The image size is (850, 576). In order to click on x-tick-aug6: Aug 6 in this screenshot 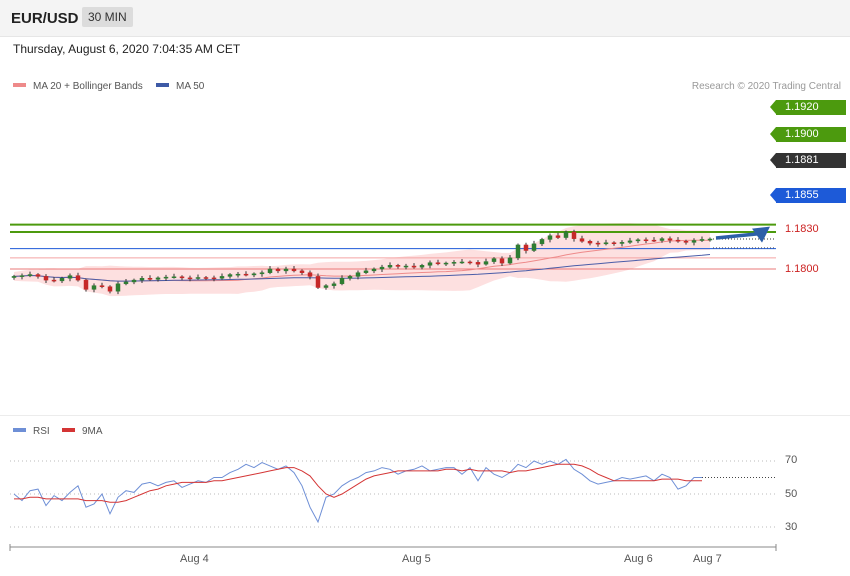, I will do `click(638, 559)`.